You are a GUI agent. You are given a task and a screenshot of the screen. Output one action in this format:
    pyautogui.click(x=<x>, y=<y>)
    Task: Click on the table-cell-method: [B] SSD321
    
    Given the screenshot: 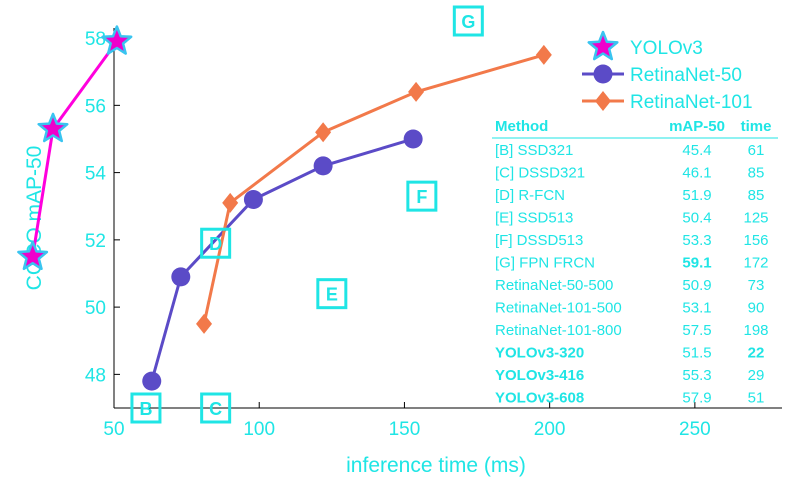 What is the action you would take?
    pyautogui.click(x=534, y=150)
    